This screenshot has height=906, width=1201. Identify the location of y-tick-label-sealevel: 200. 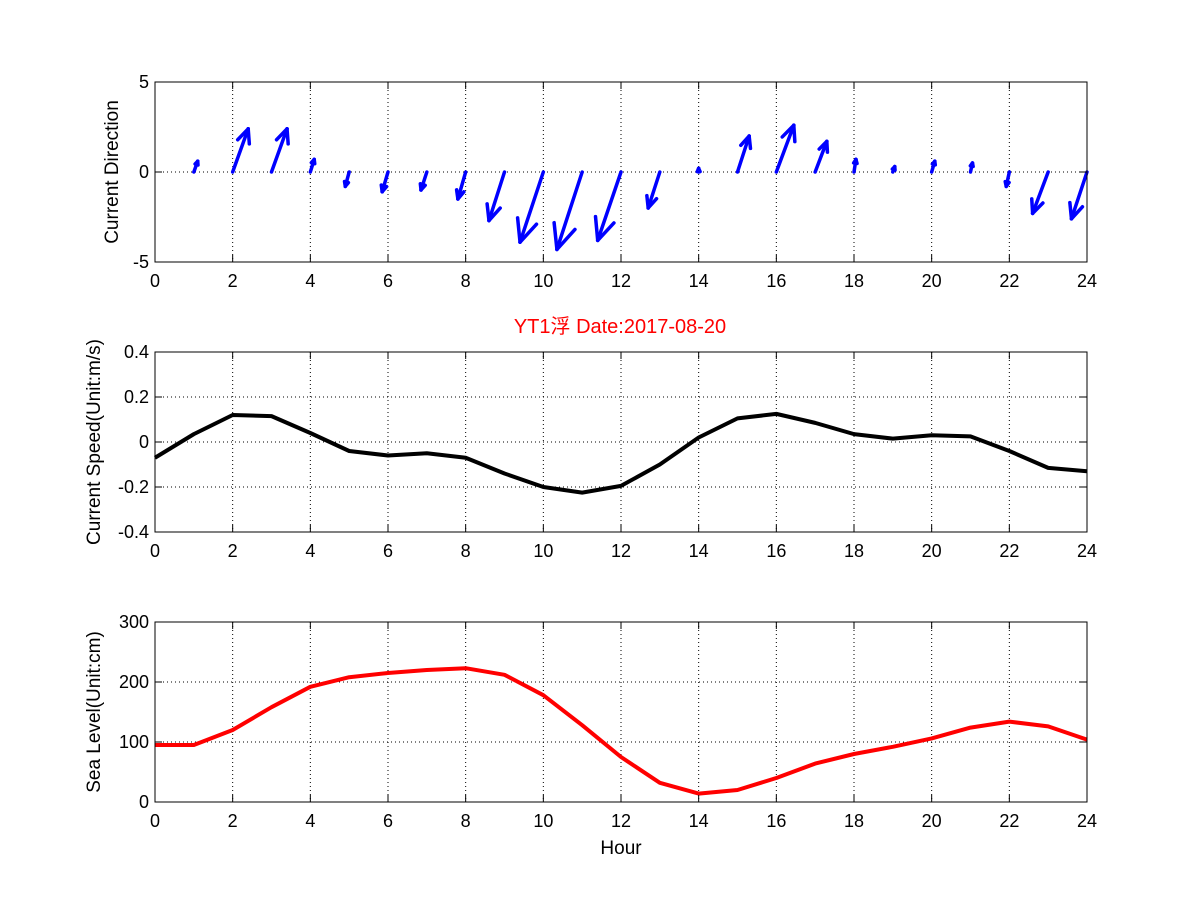
(134, 682).